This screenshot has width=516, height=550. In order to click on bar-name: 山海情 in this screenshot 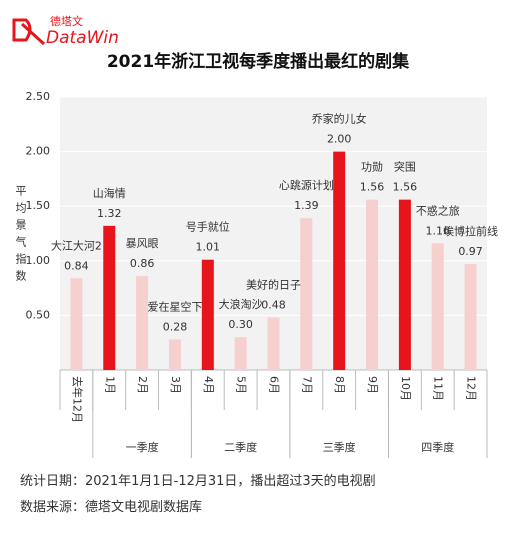, I will do `click(109, 193)`.